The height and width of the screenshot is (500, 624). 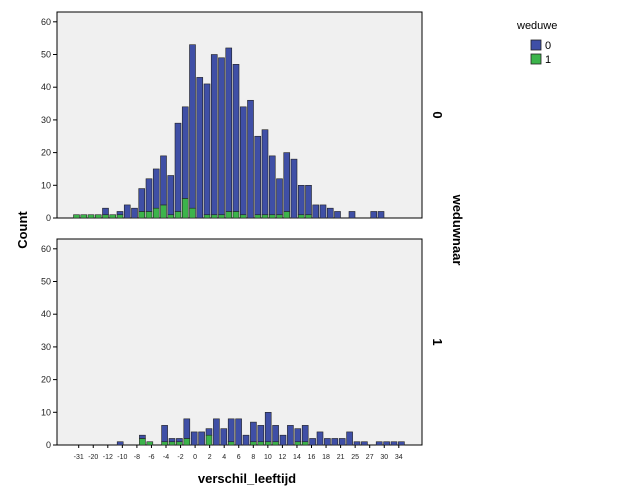 I want to click on x-tick-label: 18, so click(x=326, y=457).